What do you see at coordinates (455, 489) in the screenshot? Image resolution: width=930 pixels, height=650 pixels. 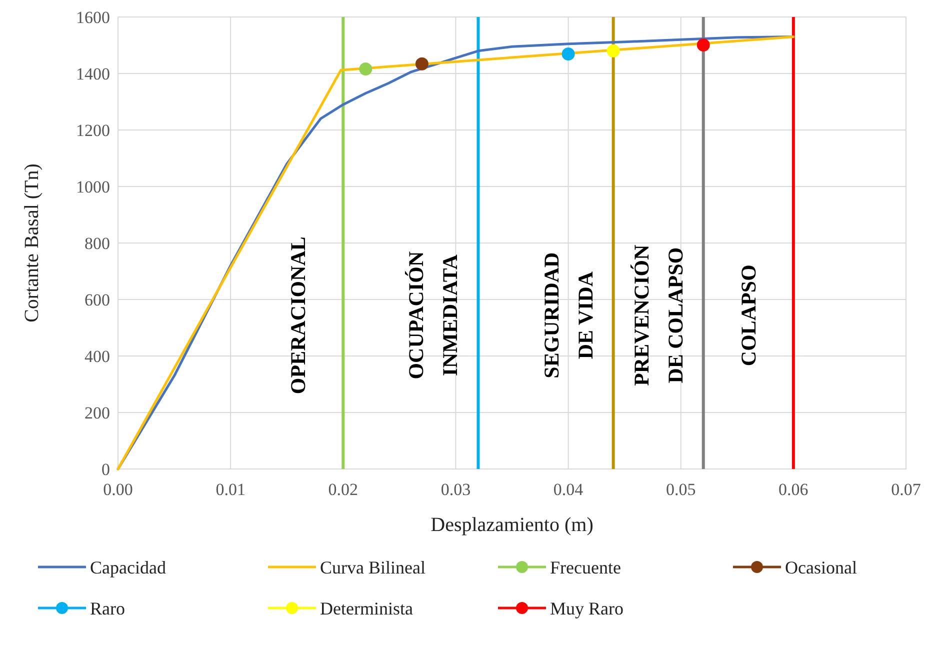 I see `x-tick-label: 0.03` at bounding box center [455, 489].